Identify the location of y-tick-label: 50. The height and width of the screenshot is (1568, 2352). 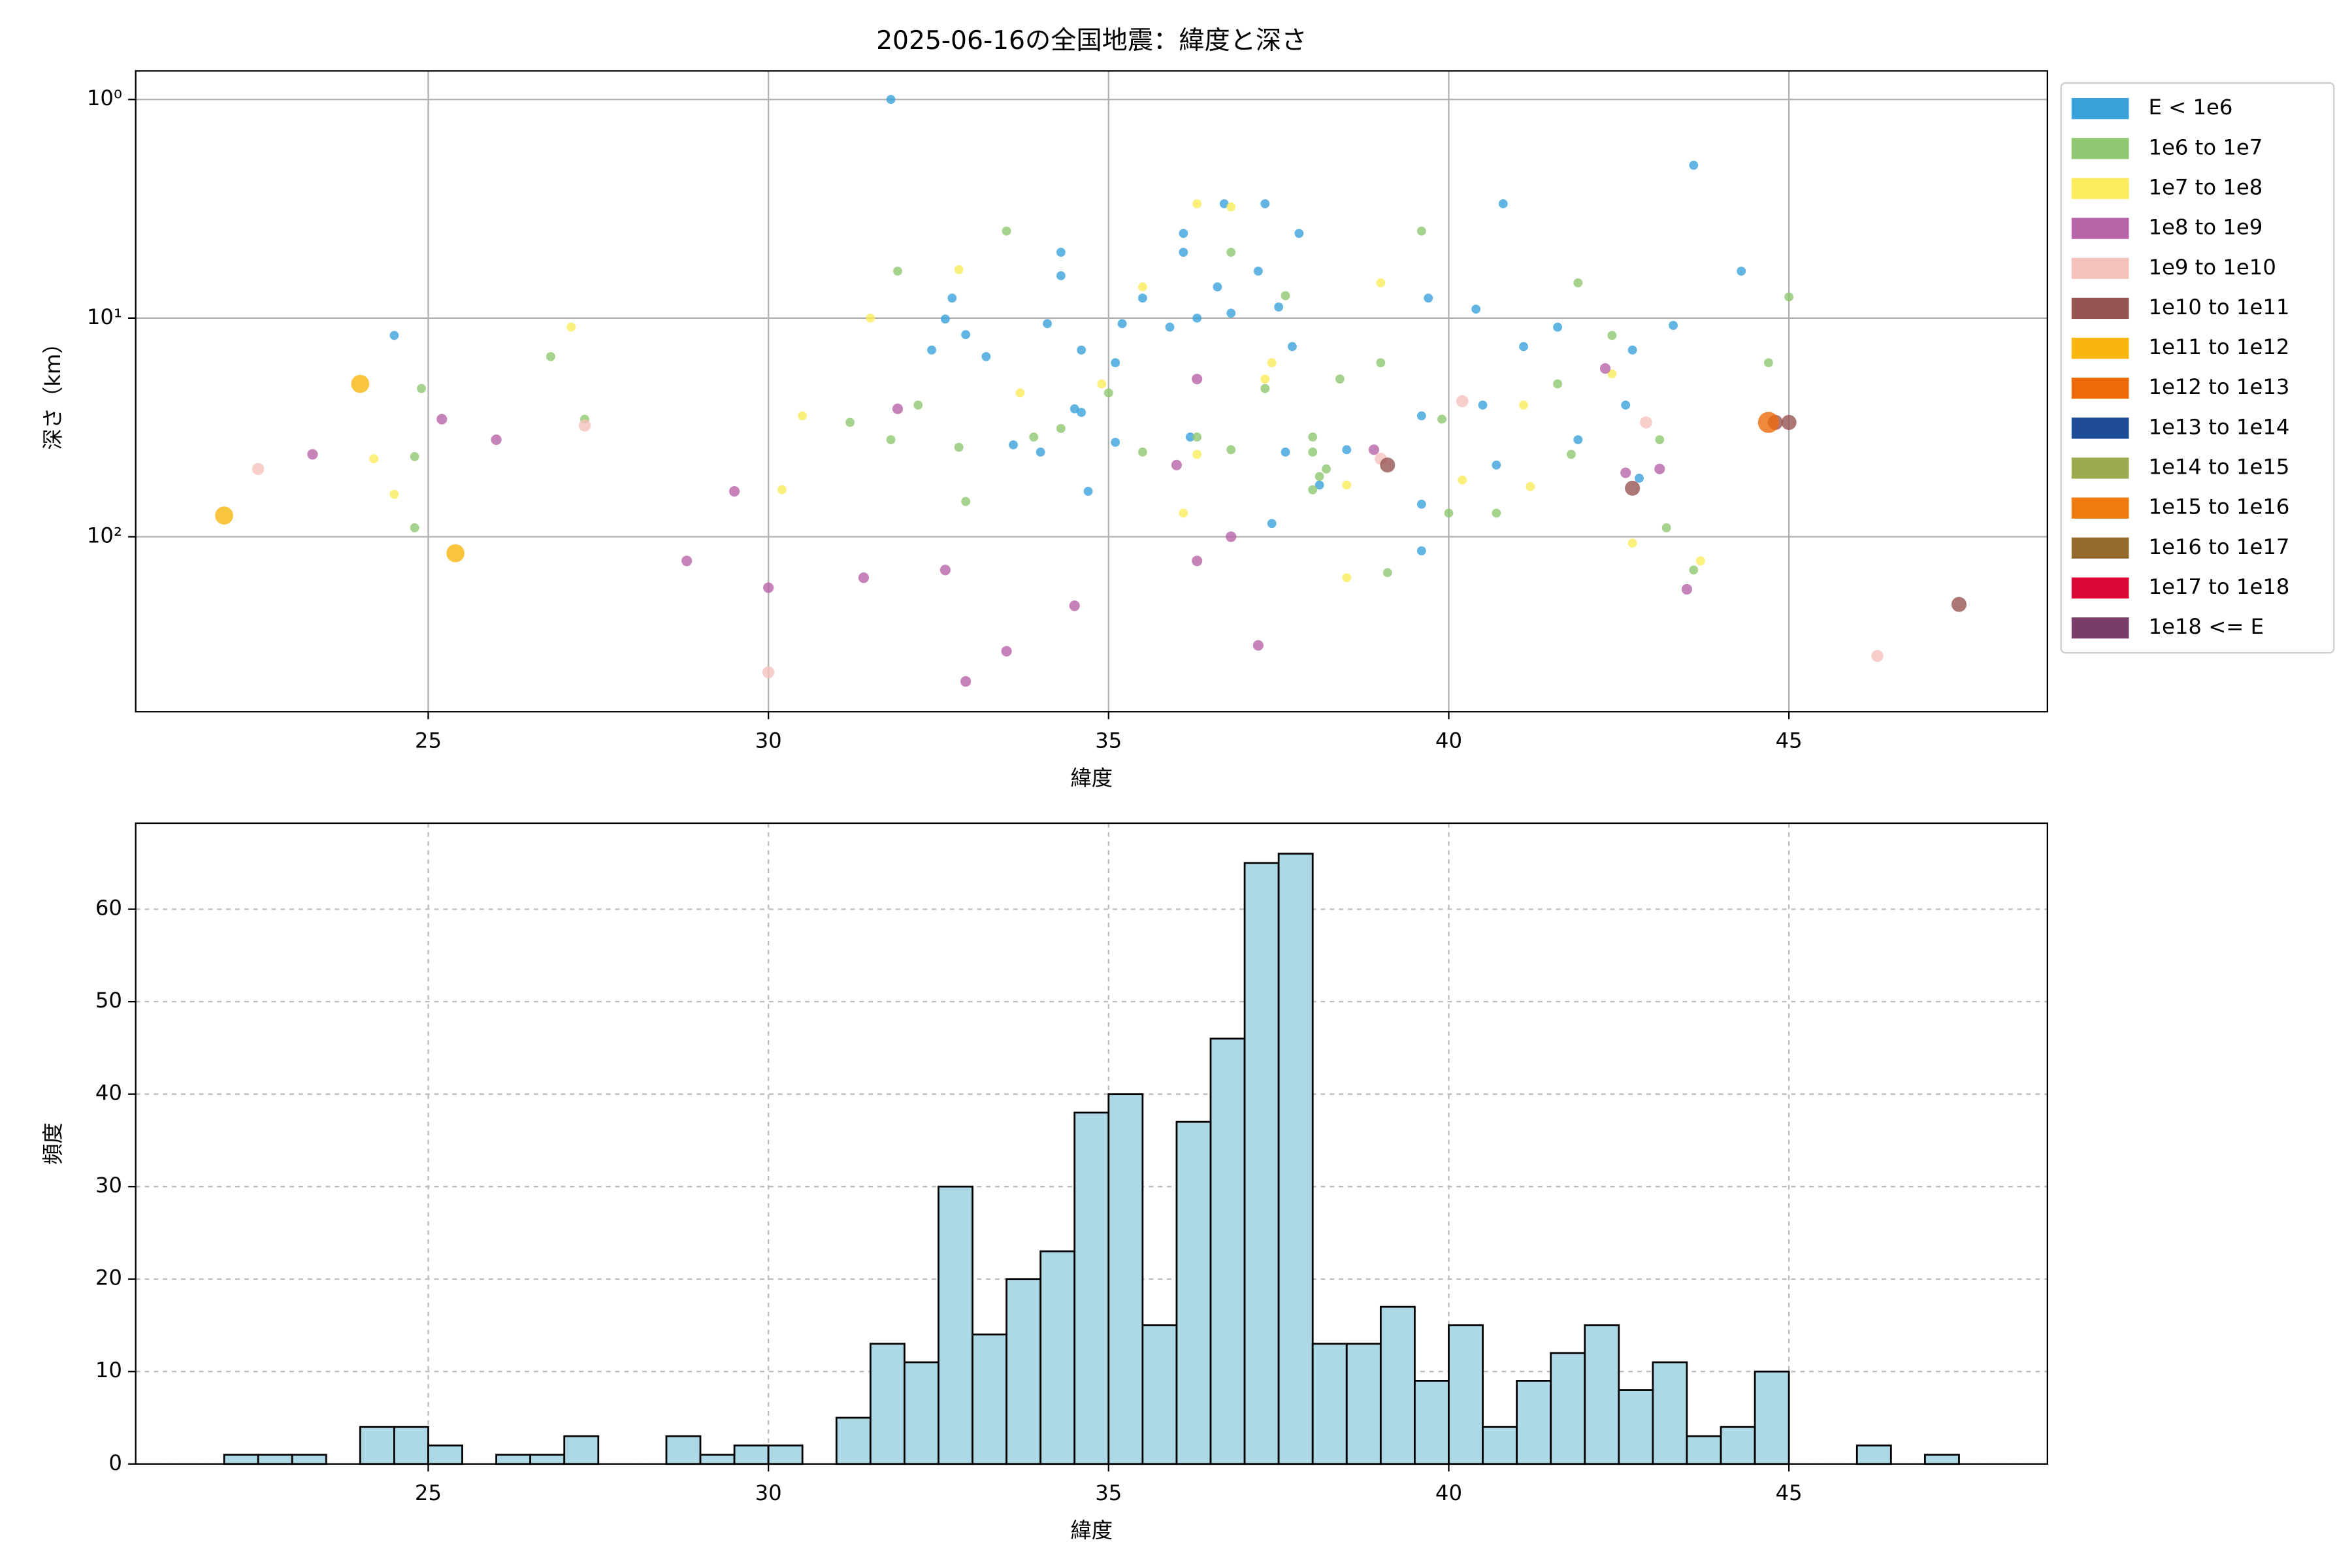
(108, 1000).